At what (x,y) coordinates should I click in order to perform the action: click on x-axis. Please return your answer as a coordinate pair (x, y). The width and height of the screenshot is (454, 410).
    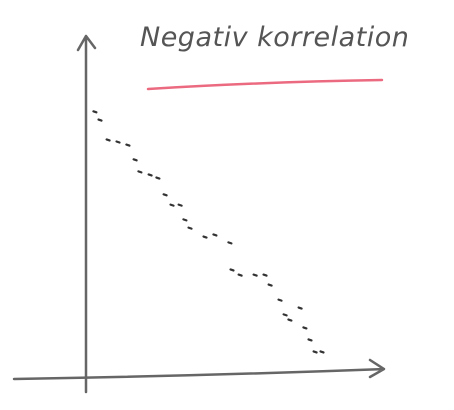
    Looking at the image, I should click on (199, 369).